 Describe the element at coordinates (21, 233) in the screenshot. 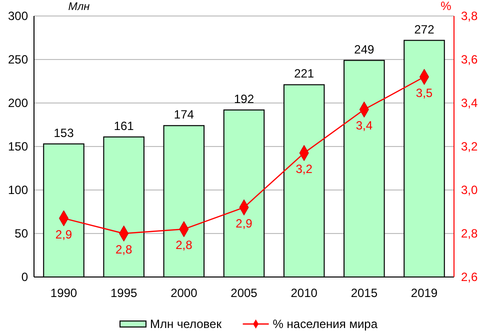

I see `y-tick-label: 50` at that location.